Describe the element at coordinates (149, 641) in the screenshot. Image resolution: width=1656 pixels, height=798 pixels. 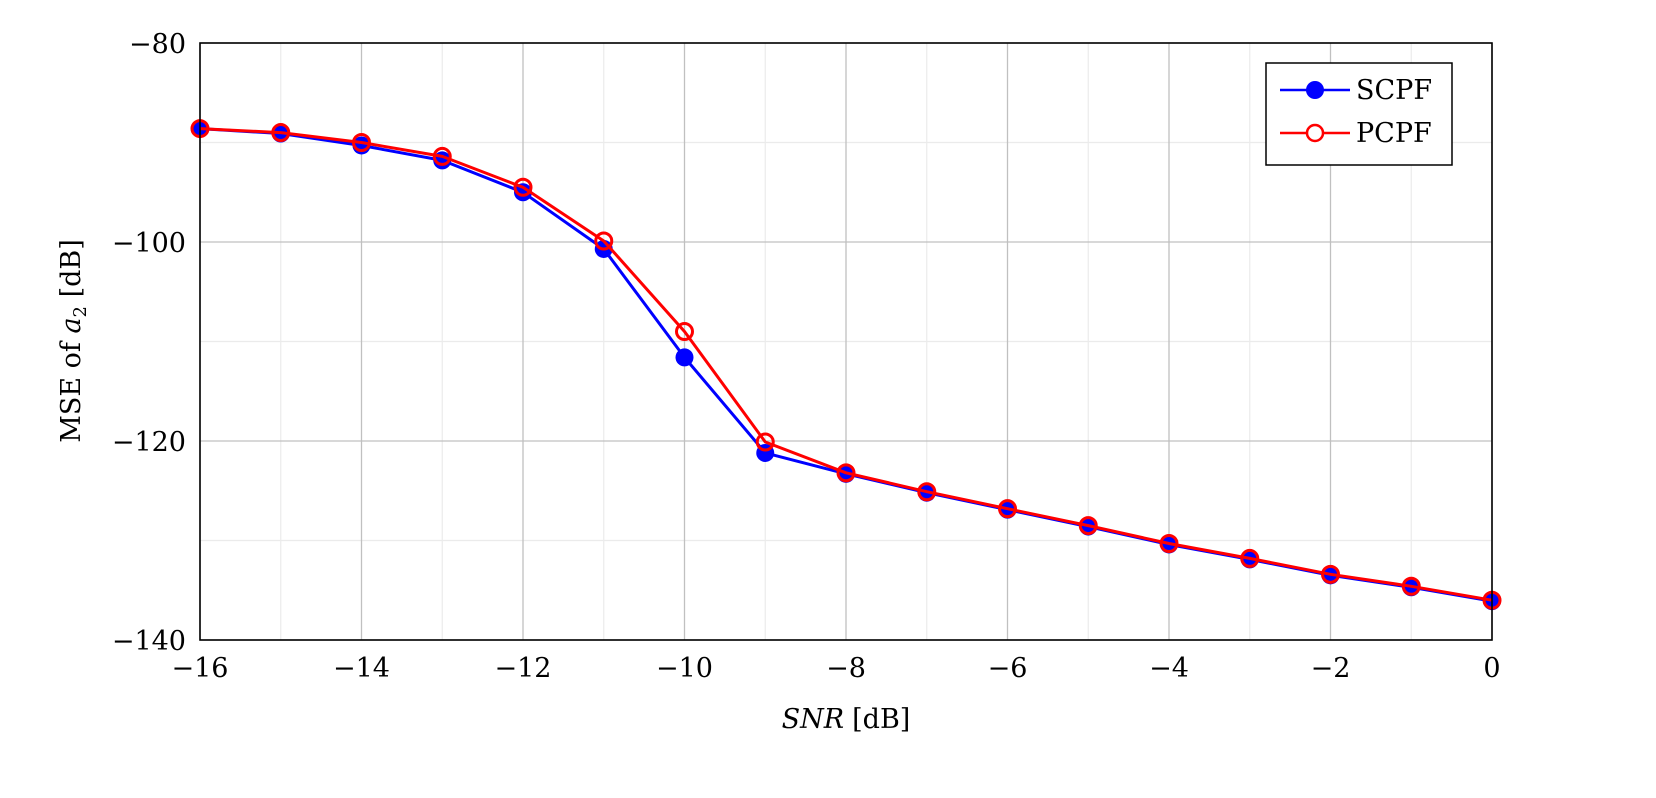
I see `y-tick-label: −140` at that location.